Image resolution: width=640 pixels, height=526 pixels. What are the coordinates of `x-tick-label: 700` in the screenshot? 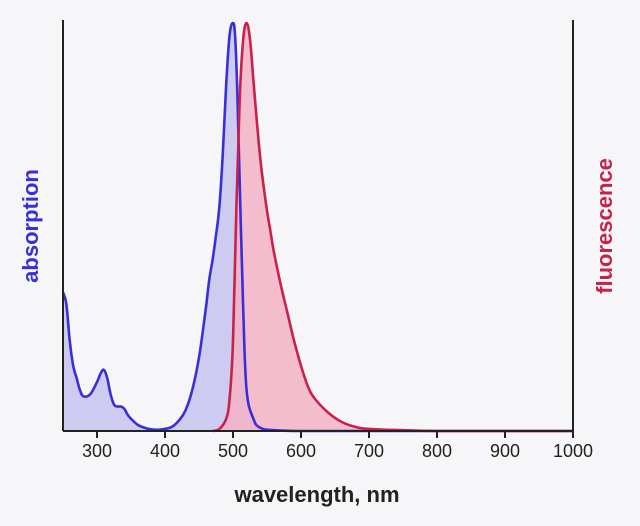 It's located at (369, 451).